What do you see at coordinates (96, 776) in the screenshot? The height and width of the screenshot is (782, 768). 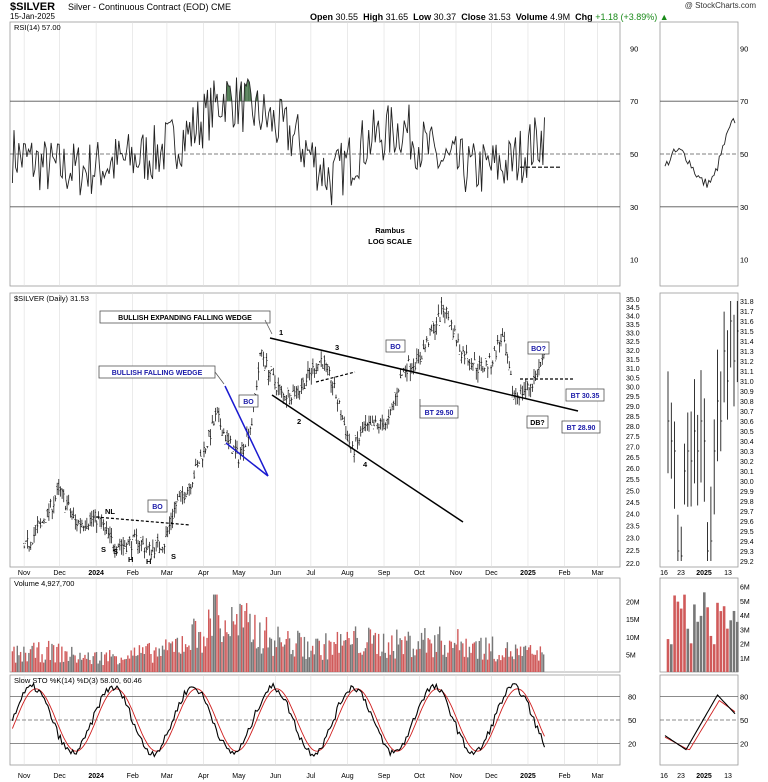 I see `x-tick-label-bottom: 2024` at bounding box center [96, 776].